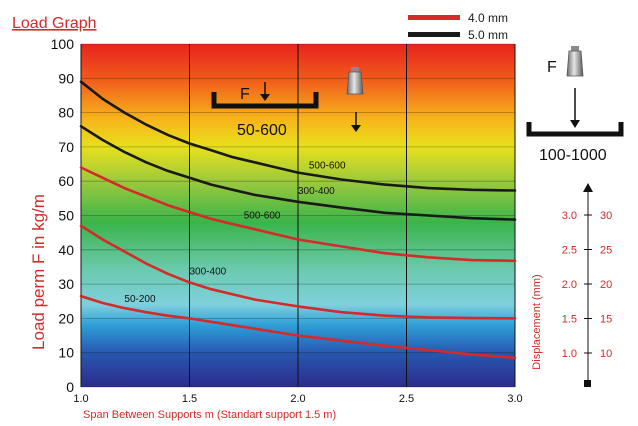 The image size is (638, 426). Describe the element at coordinates (458, 26) in the screenshot. I see `legend: 4.0 mm 5.0 mm` at that location.